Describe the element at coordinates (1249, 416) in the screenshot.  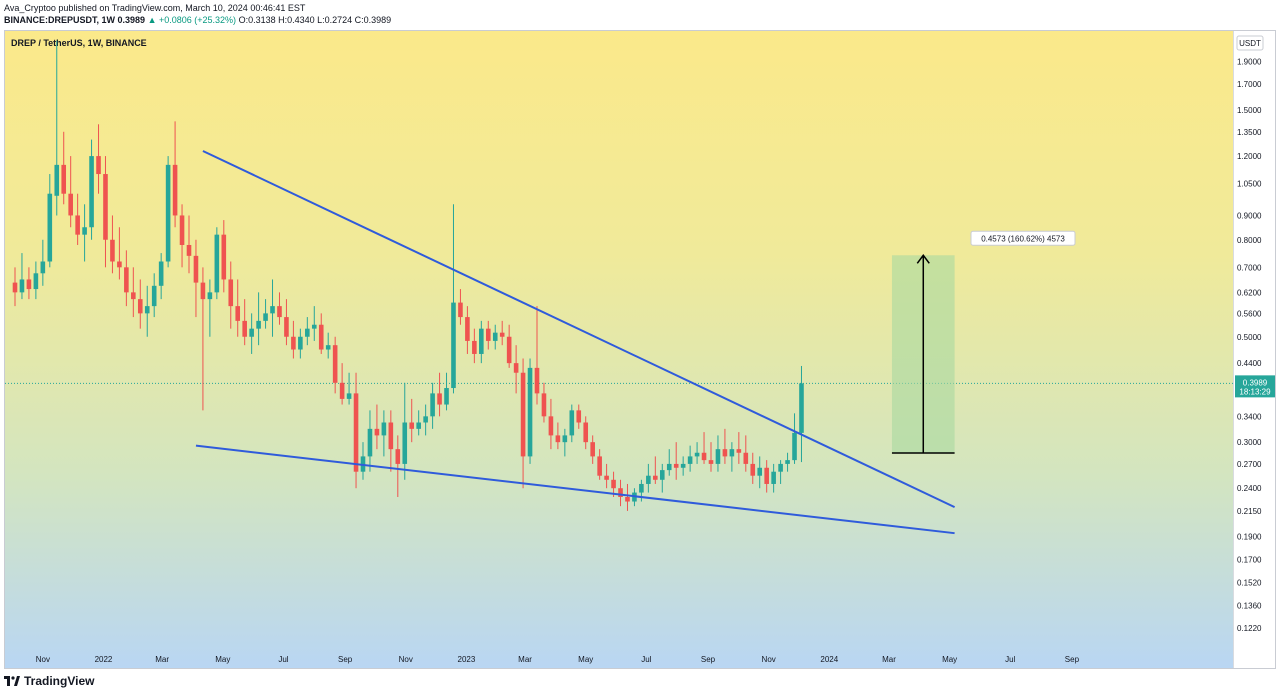
I see `y-tick-label: 0.3400` at that location.